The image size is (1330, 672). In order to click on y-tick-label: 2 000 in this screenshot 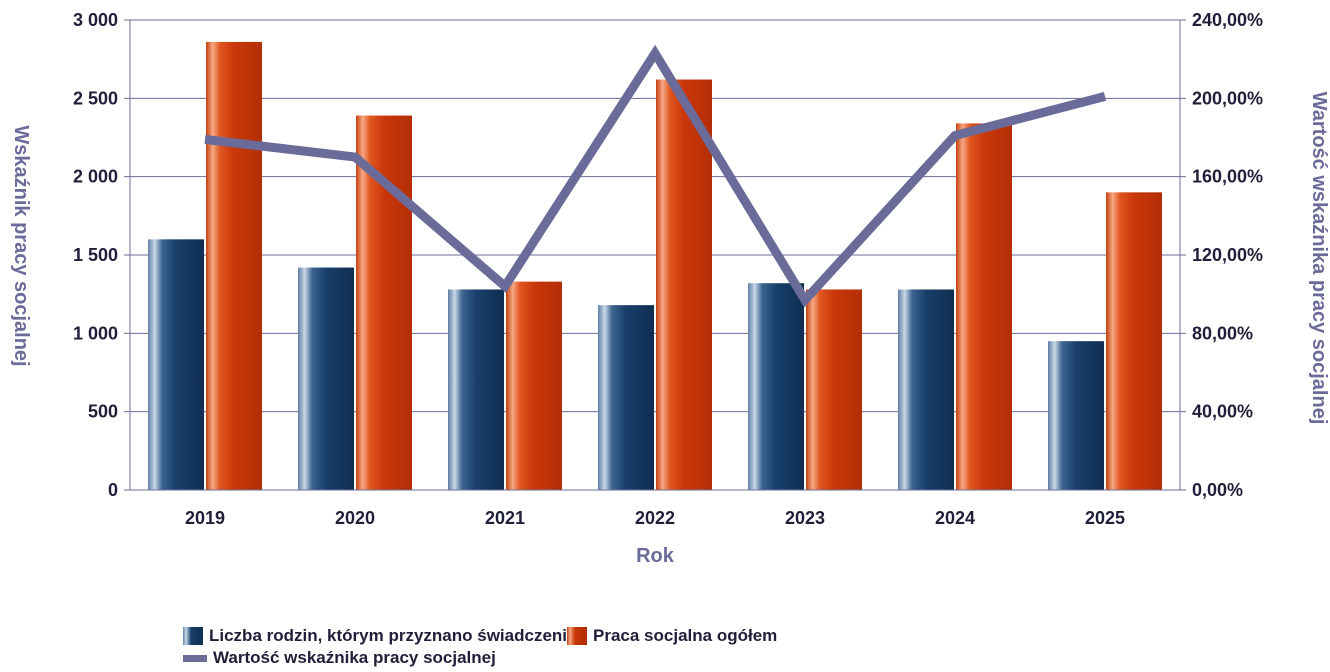, I will do `click(95, 177)`.